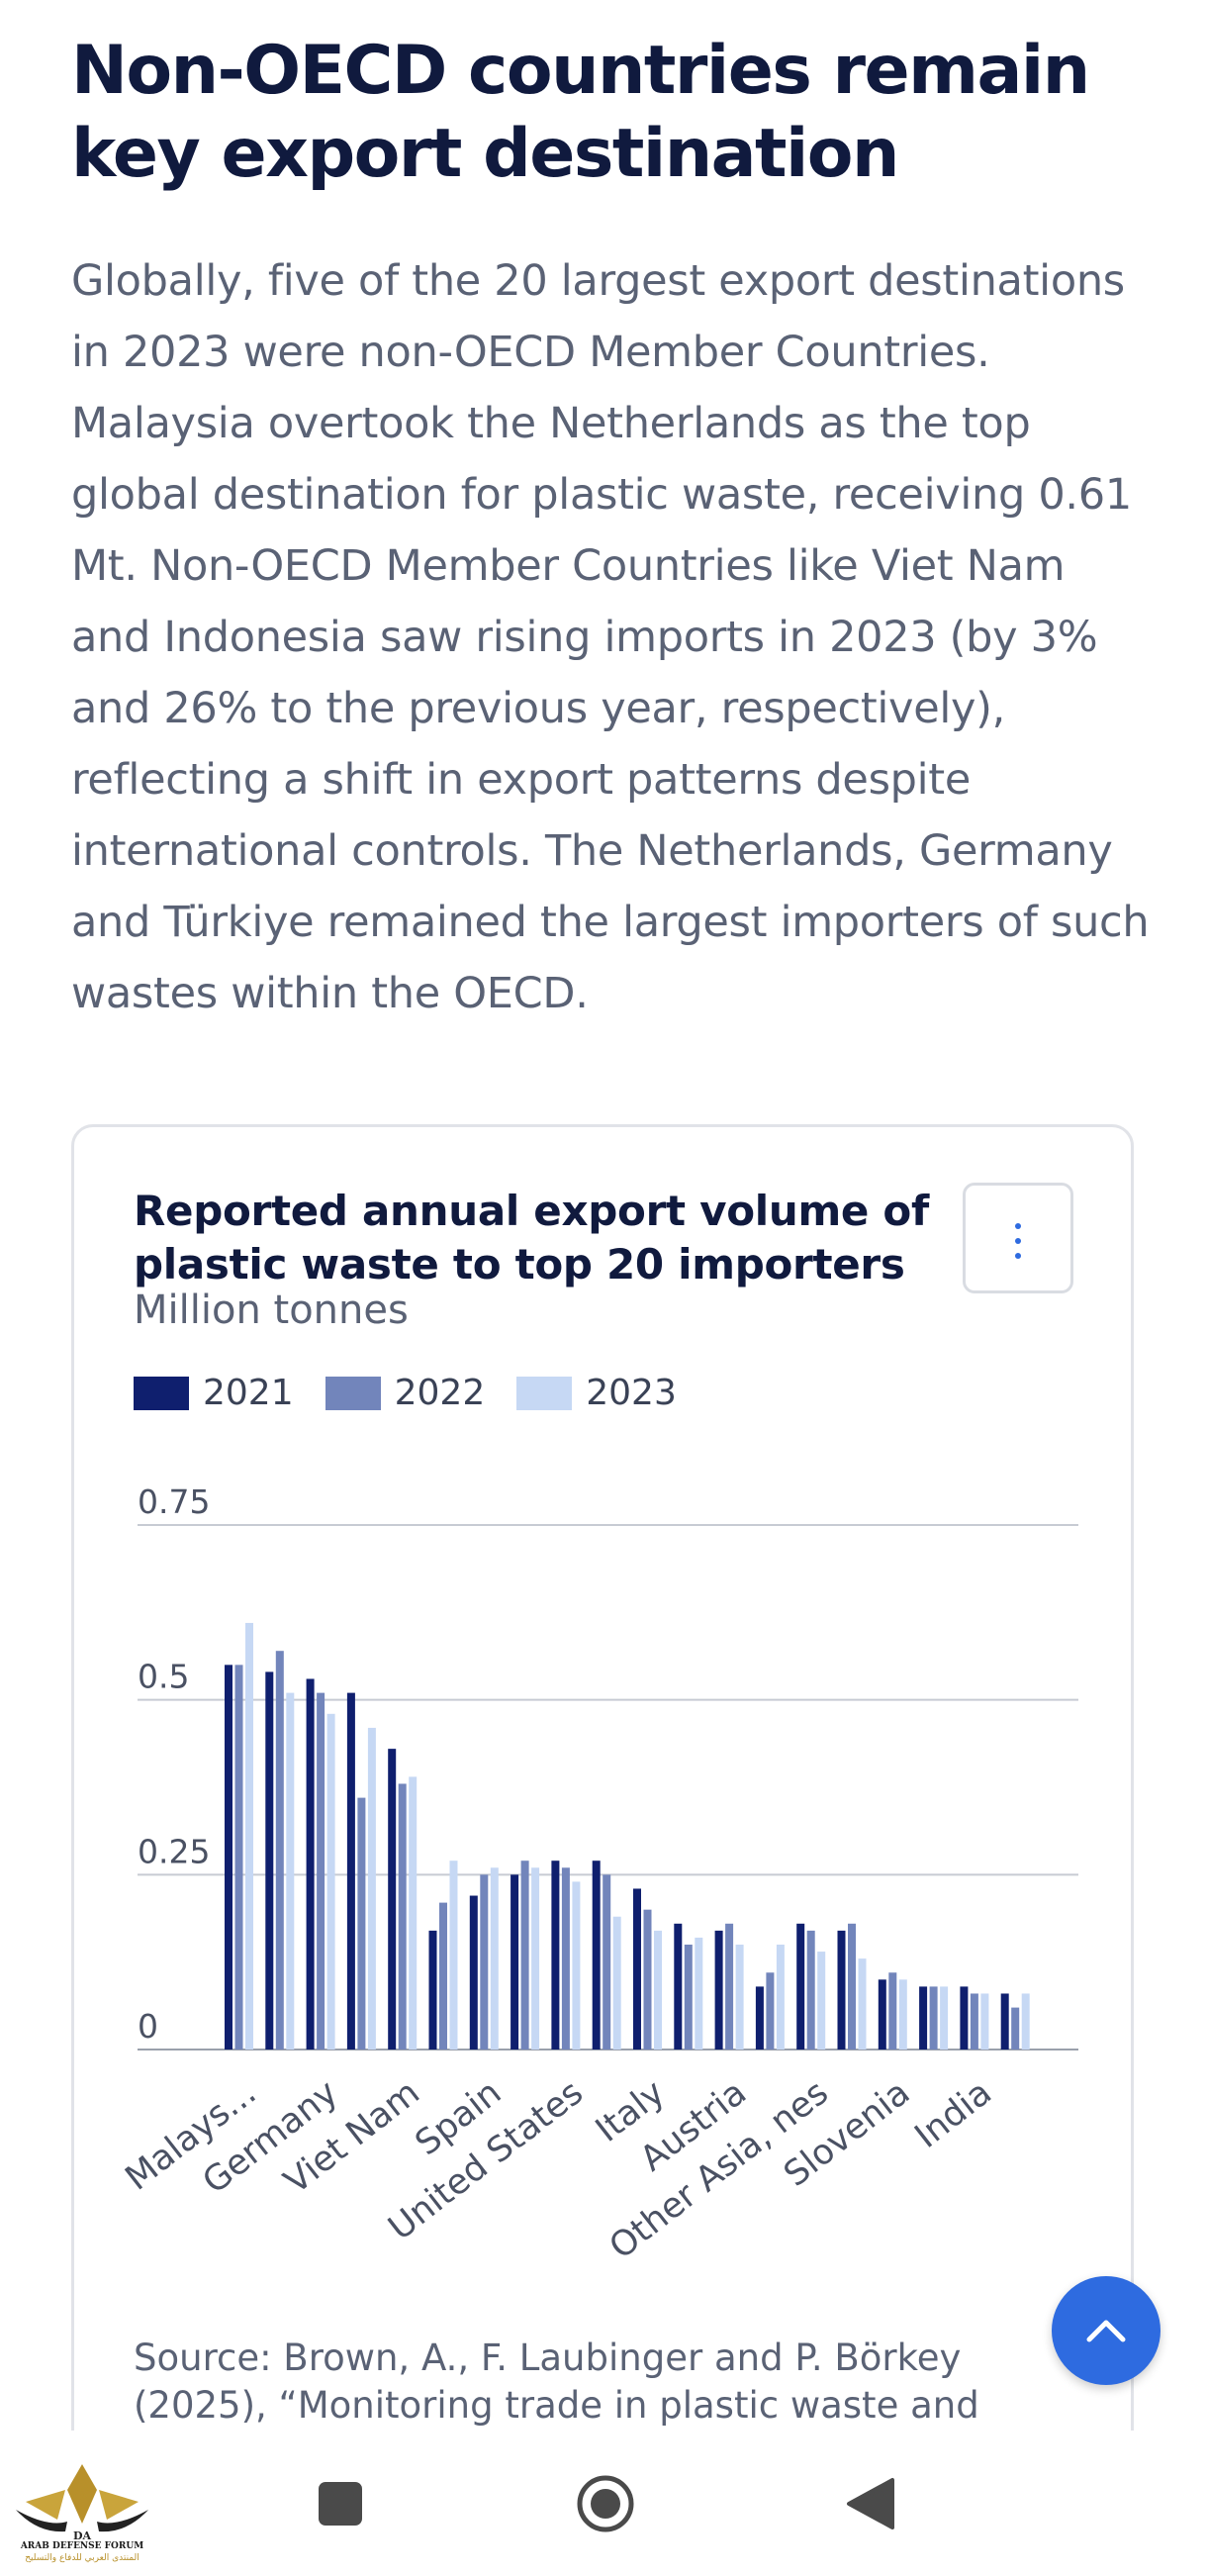 The height and width of the screenshot is (2576, 1207). What do you see at coordinates (340, 2504) in the screenshot?
I see `square-icon` at bounding box center [340, 2504].